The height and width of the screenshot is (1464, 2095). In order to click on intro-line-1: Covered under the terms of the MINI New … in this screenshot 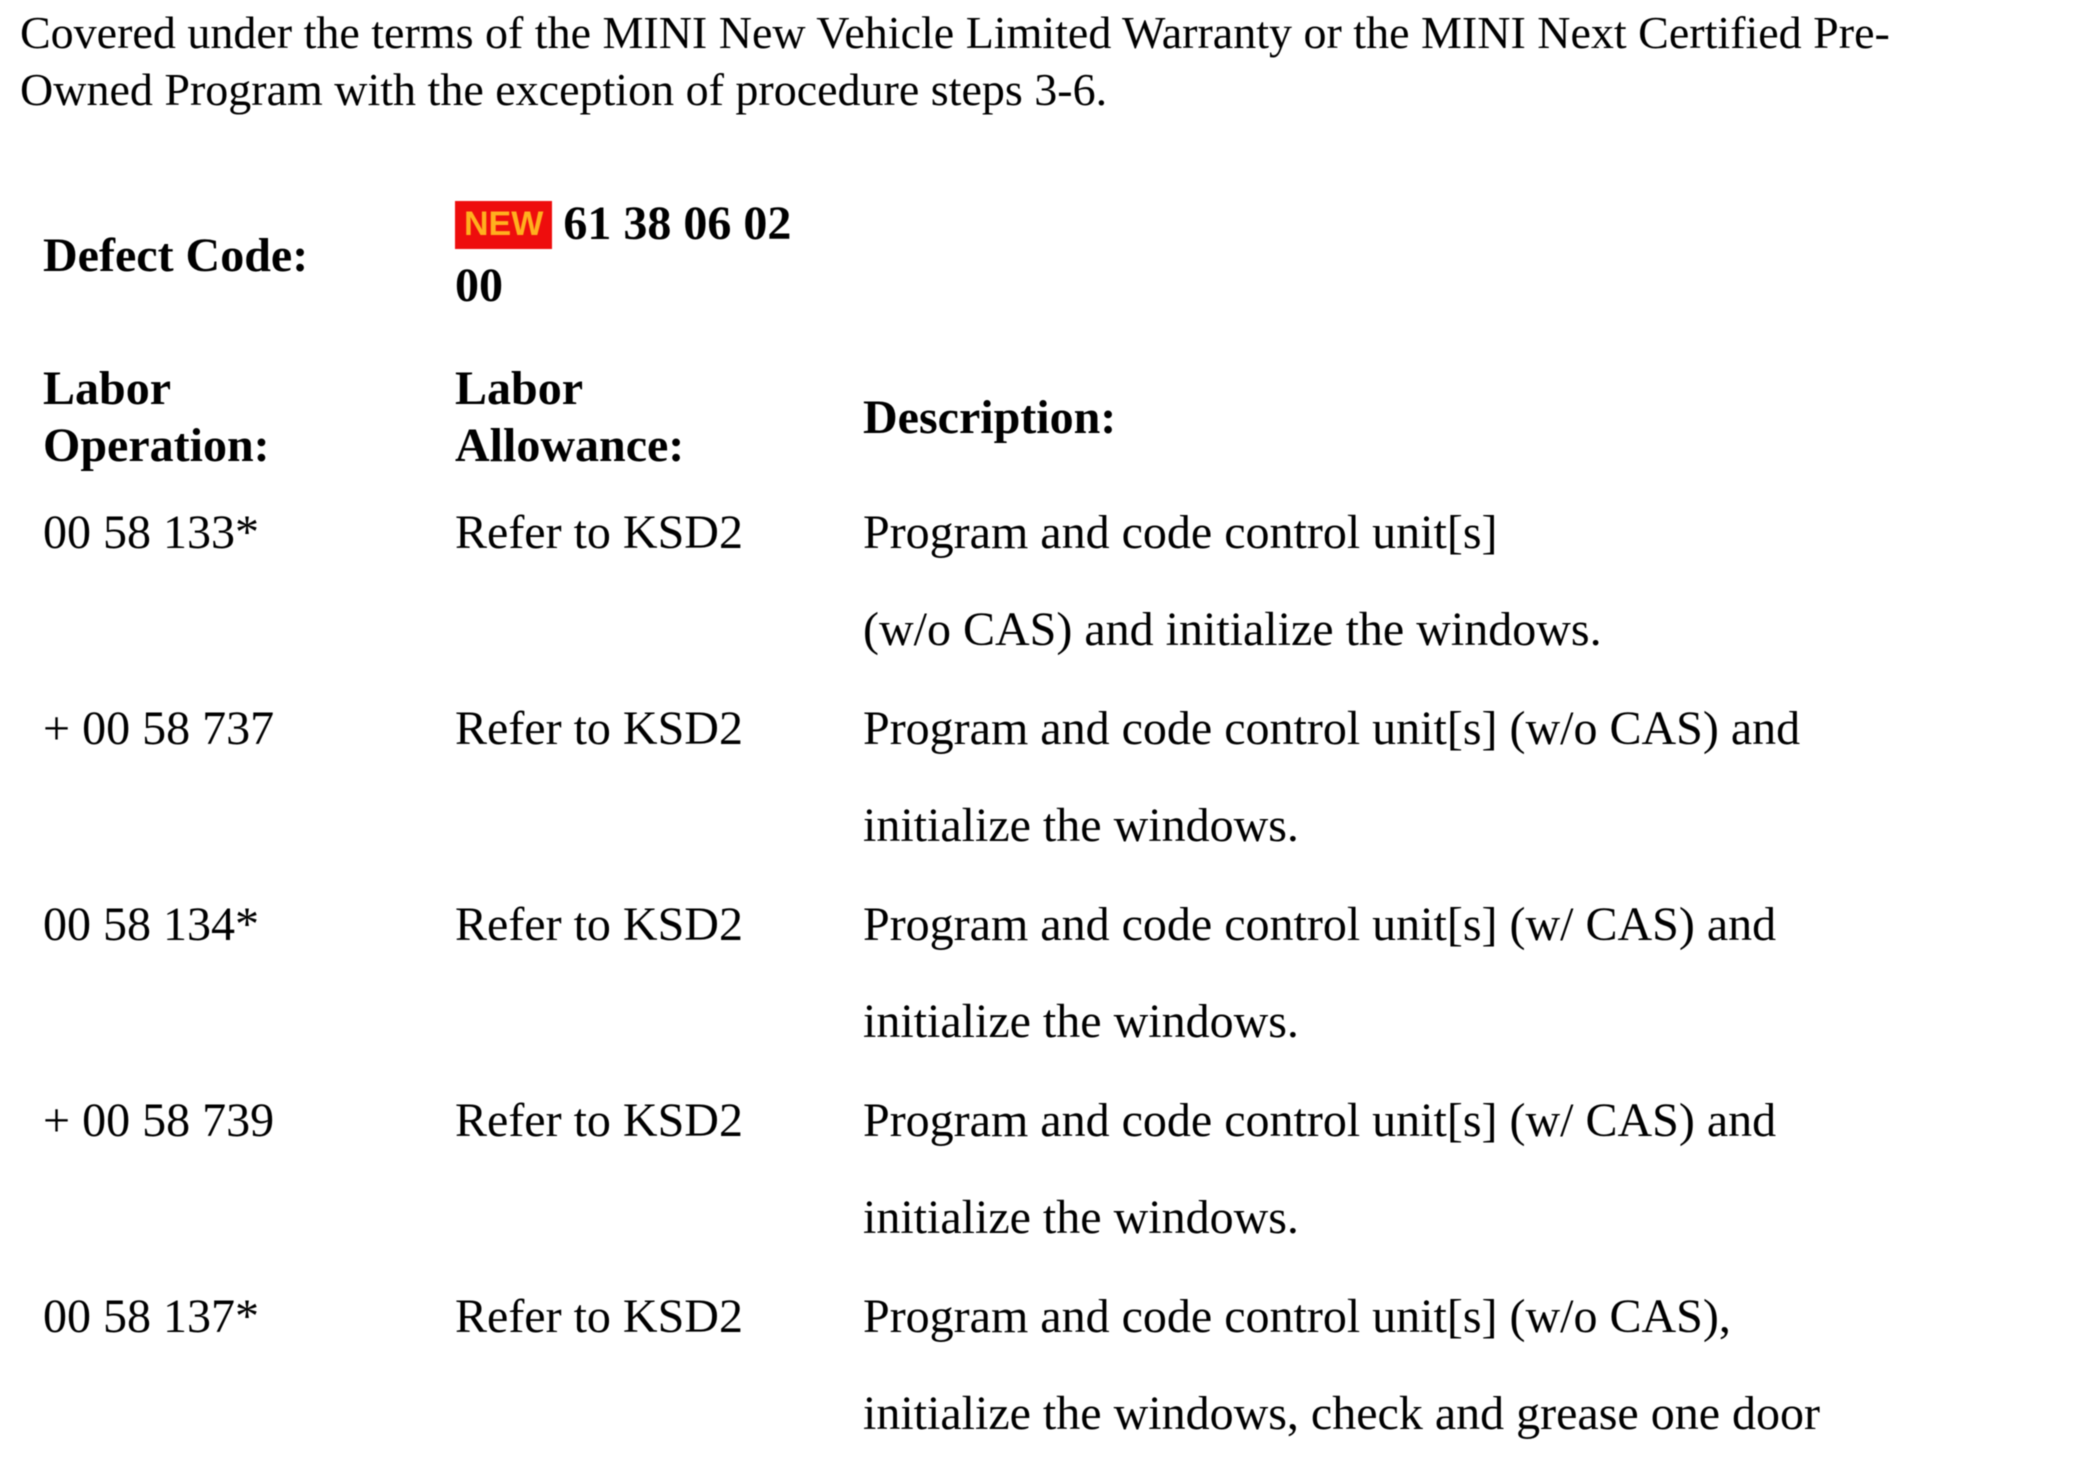, I will do `click(955, 32)`.